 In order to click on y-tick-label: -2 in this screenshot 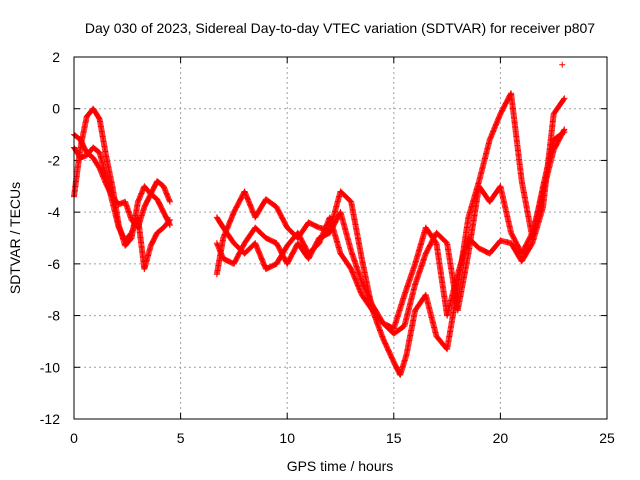, I will do `click(54, 160)`.